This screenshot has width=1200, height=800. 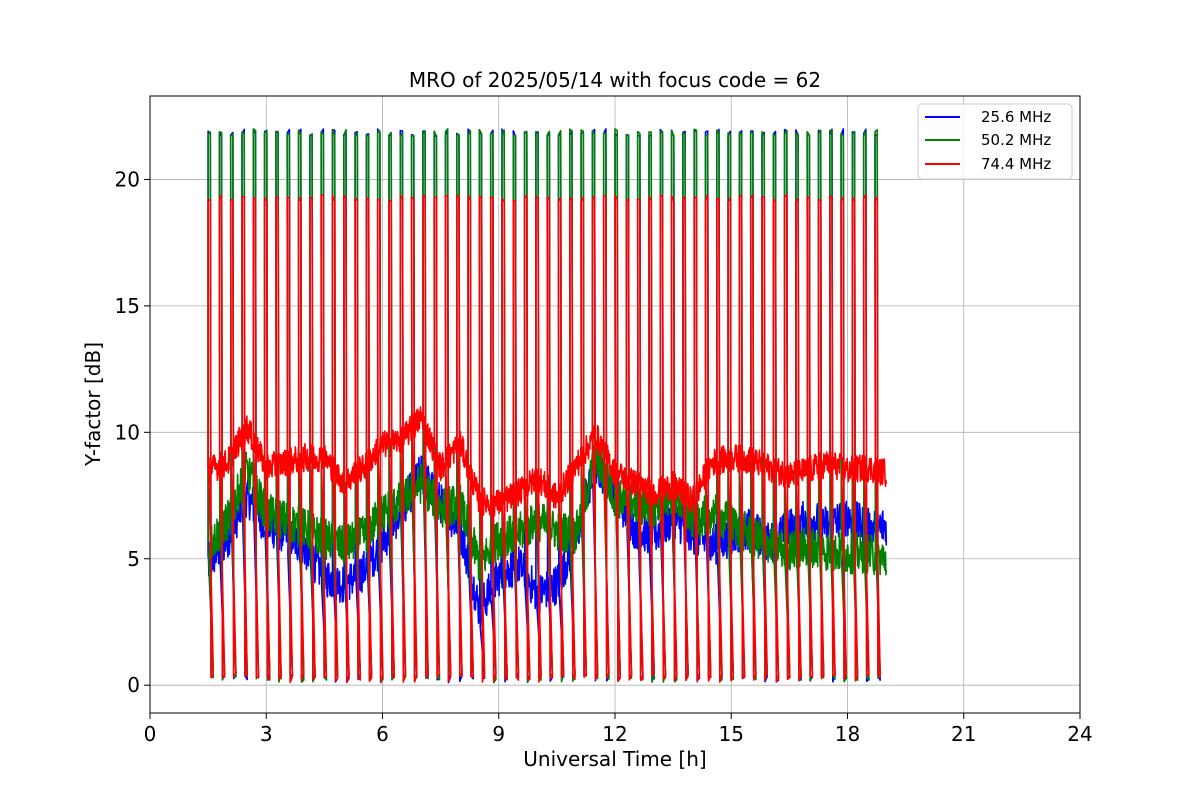 What do you see at coordinates (615, 80) in the screenshot?
I see `chart-title: MRO of 2025/05/14 with focus code = 62` at bounding box center [615, 80].